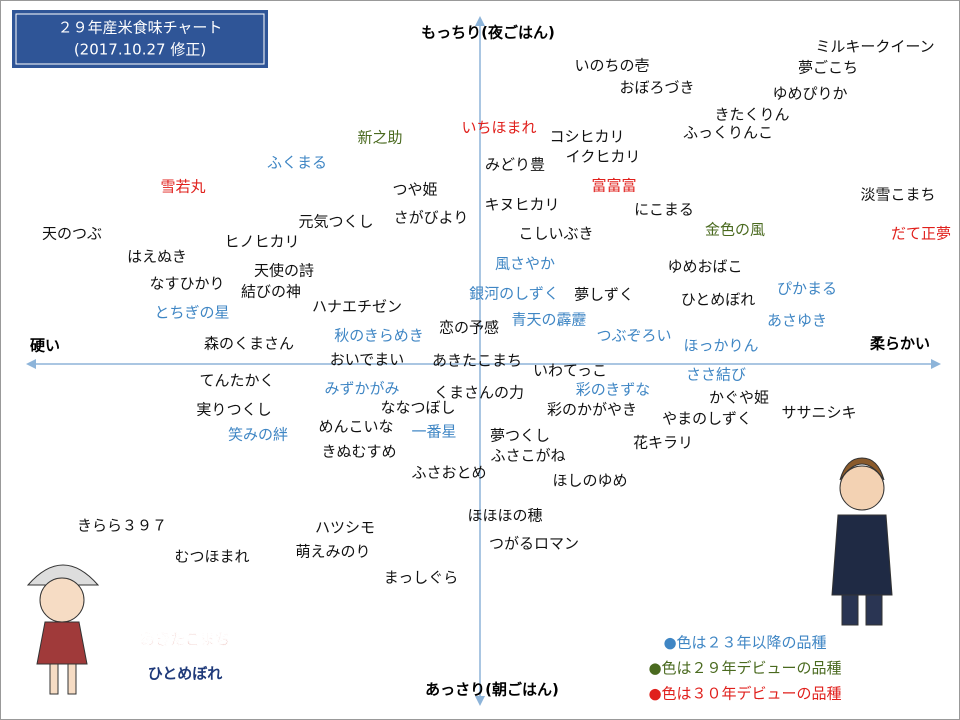 Image resolution: width=960 pixels, height=720 pixels. I want to click on variety-label: 秋のきらめき, so click(379, 336).